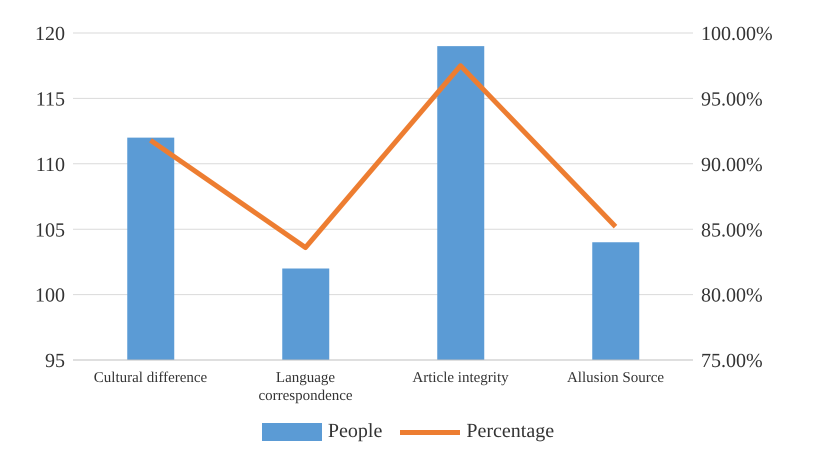  Describe the element at coordinates (355, 431) in the screenshot. I see `legend-label: People` at that location.